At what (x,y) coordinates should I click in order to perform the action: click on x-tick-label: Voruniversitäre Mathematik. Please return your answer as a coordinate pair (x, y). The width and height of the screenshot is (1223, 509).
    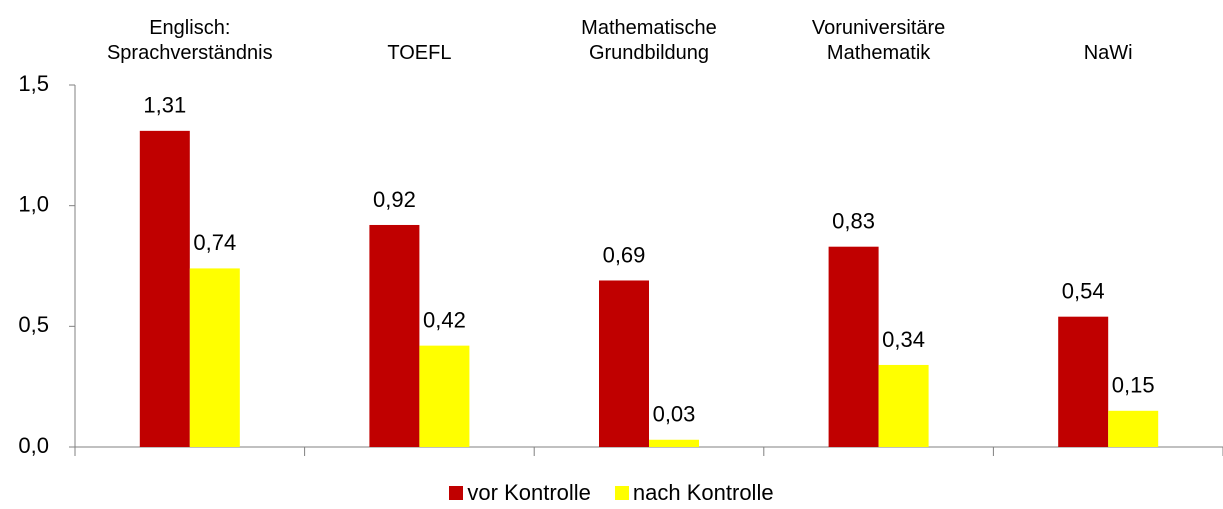
    Looking at the image, I should click on (878, 40).